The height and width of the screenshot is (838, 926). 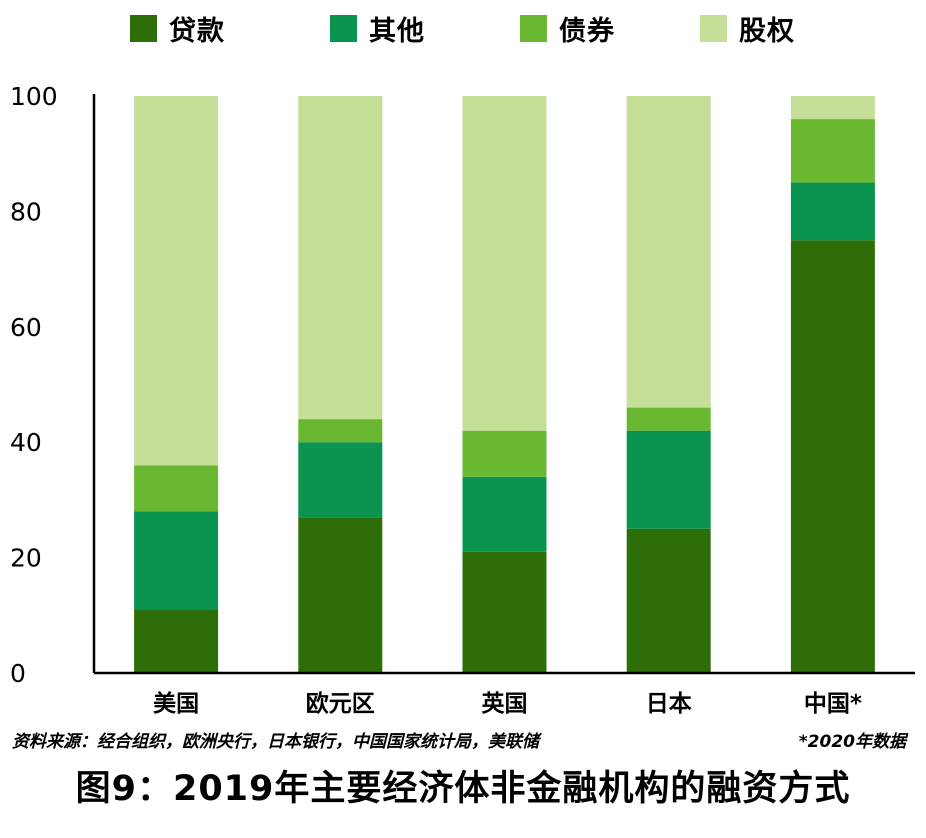 I want to click on chart-legend: 贷款 其他 债券 股权, so click(x=463, y=28).